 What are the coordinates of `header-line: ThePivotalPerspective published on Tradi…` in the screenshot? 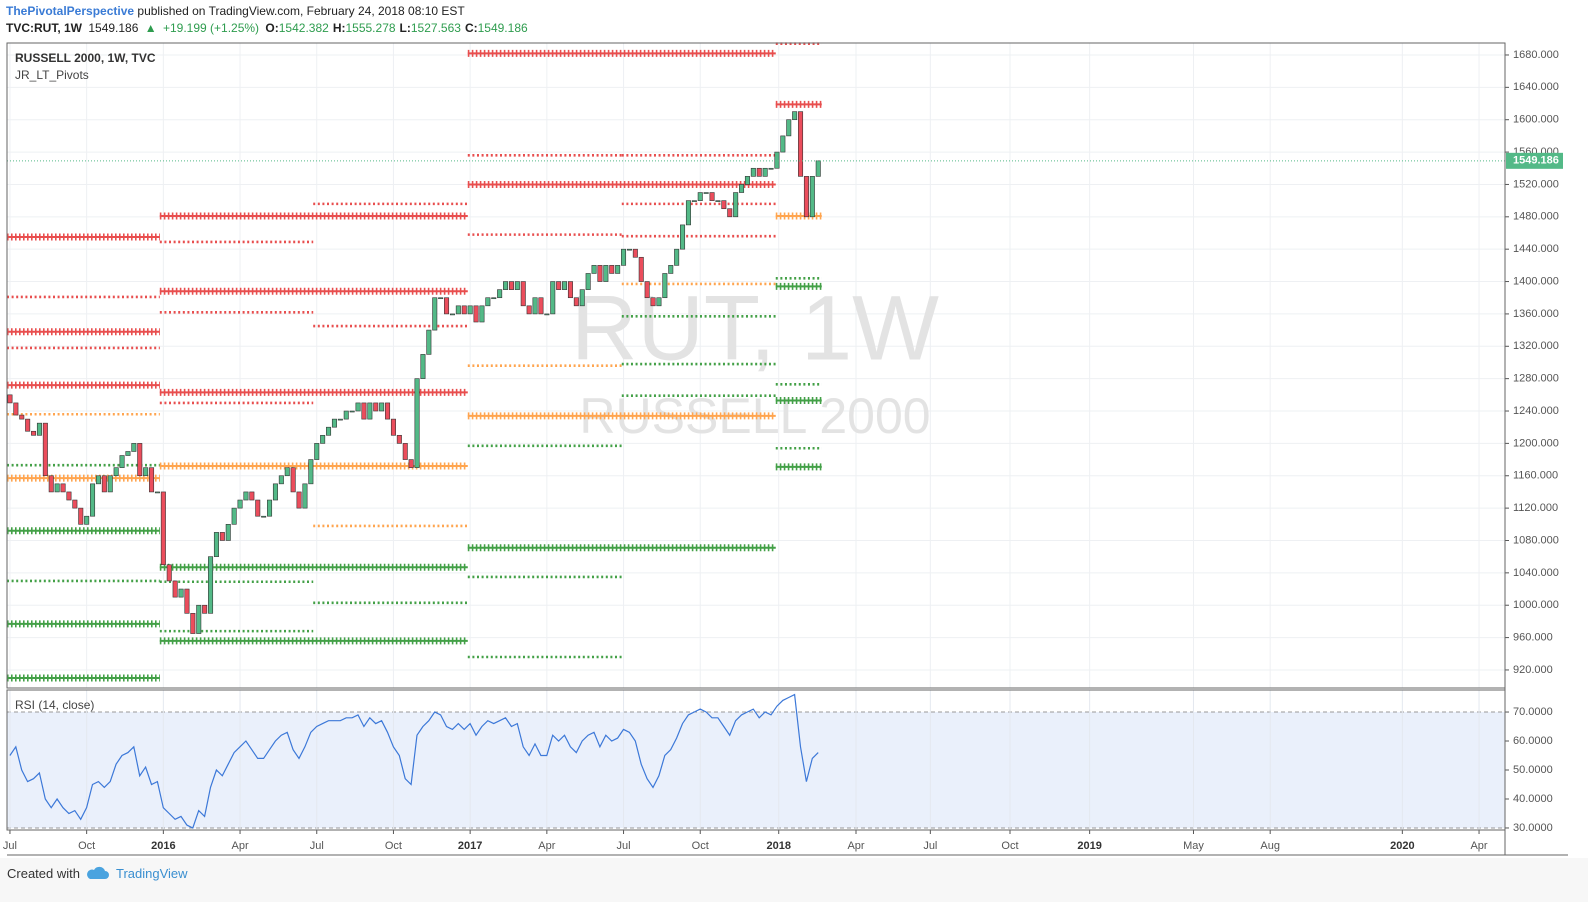 It's located at (270, 11).